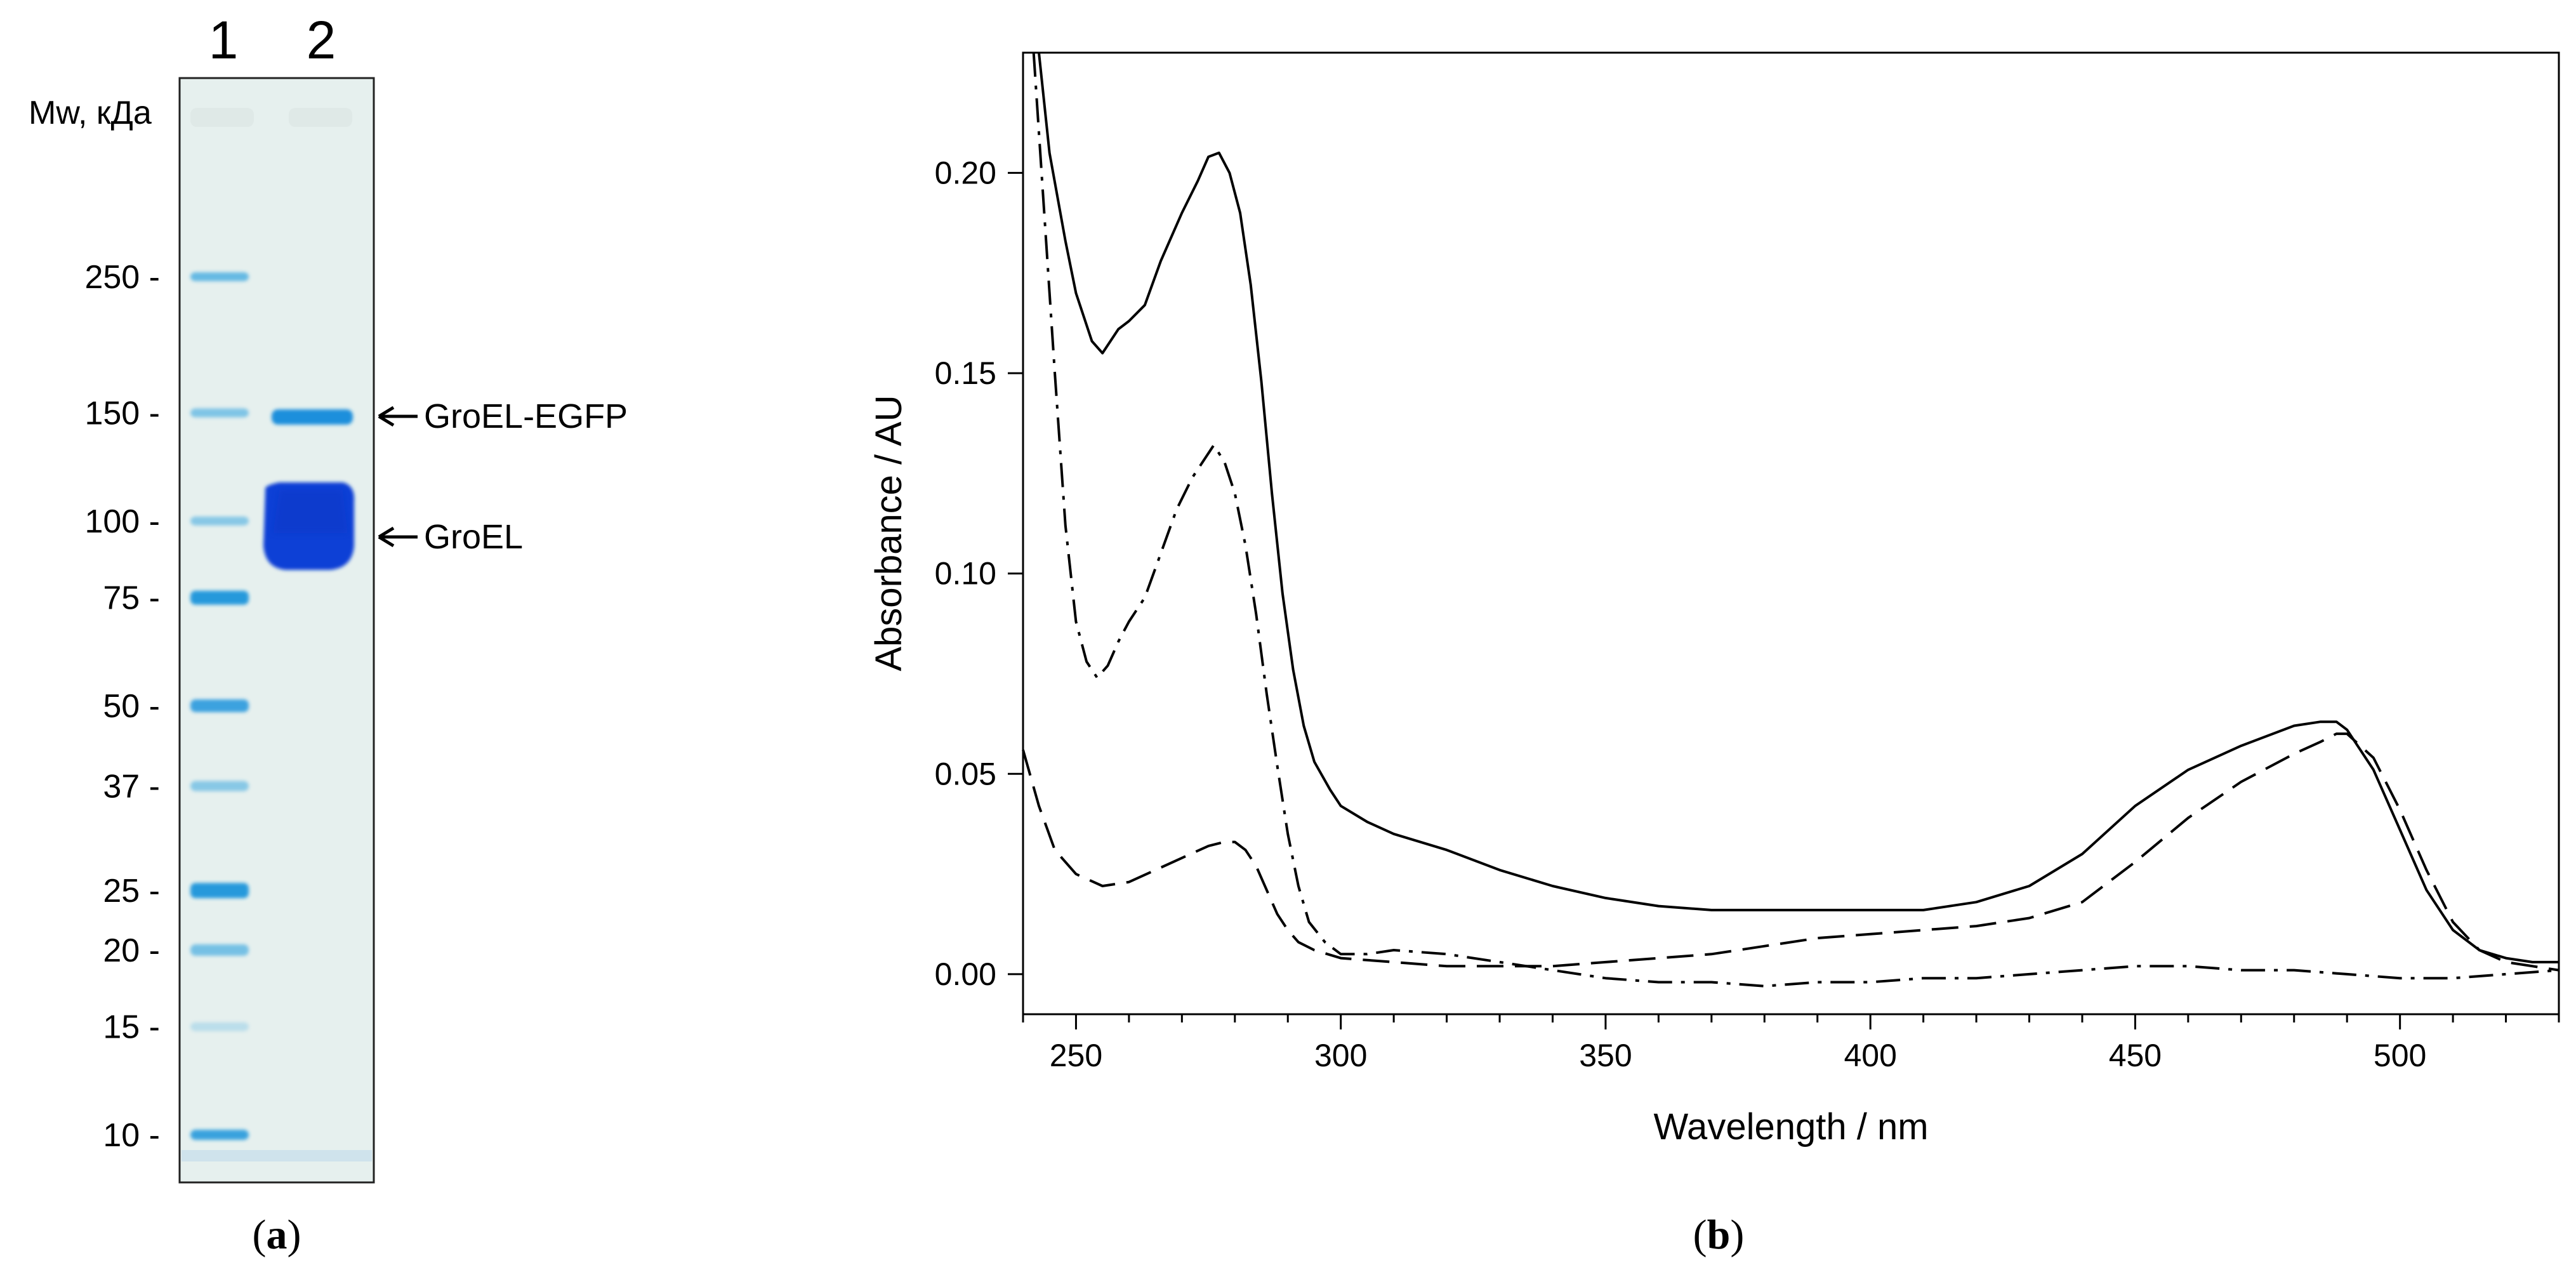 The height and width of the screenshot is (1270, 2576). I want to click on lane-label-2: 2, so click(322, 40).